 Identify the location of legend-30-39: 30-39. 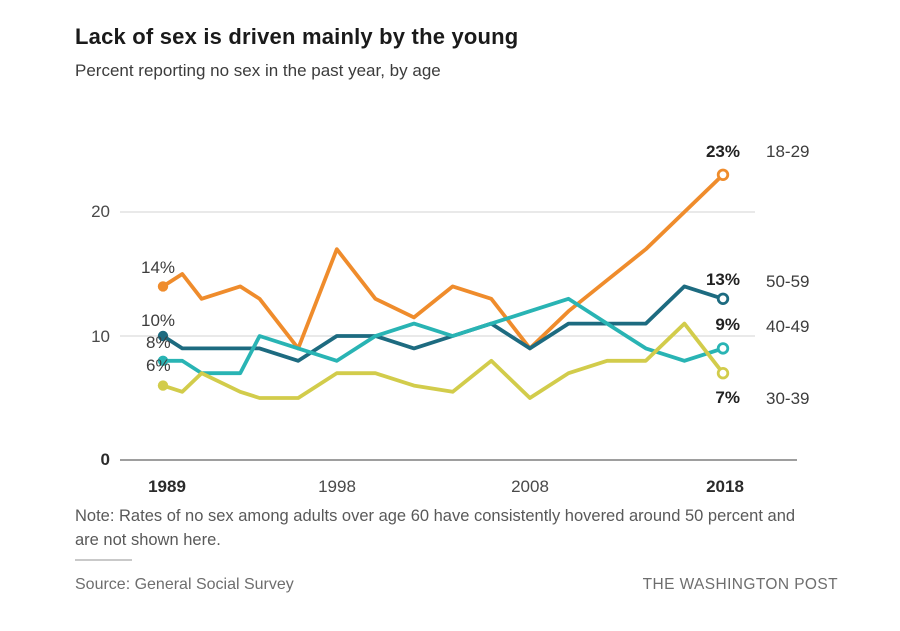
(788, 398).